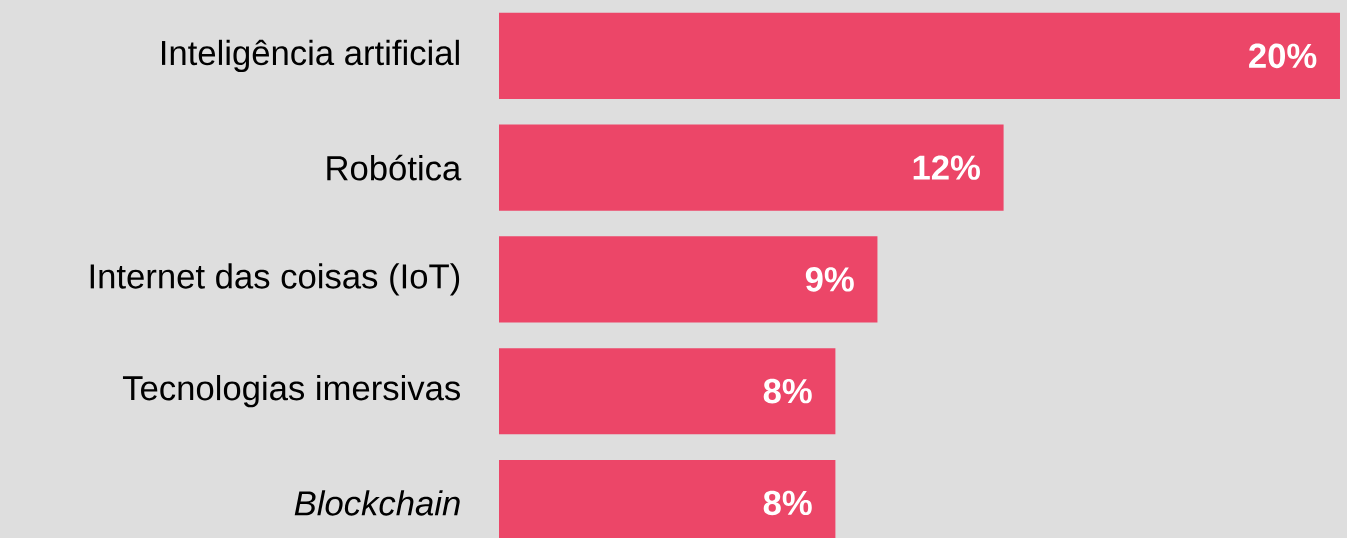 The width and height of the screenshot is (1347, 538). What do you see at coordinates (394, 167) in the screenshot?
I see `y-tick-label: Robótica` at bounding box center [394, 167].